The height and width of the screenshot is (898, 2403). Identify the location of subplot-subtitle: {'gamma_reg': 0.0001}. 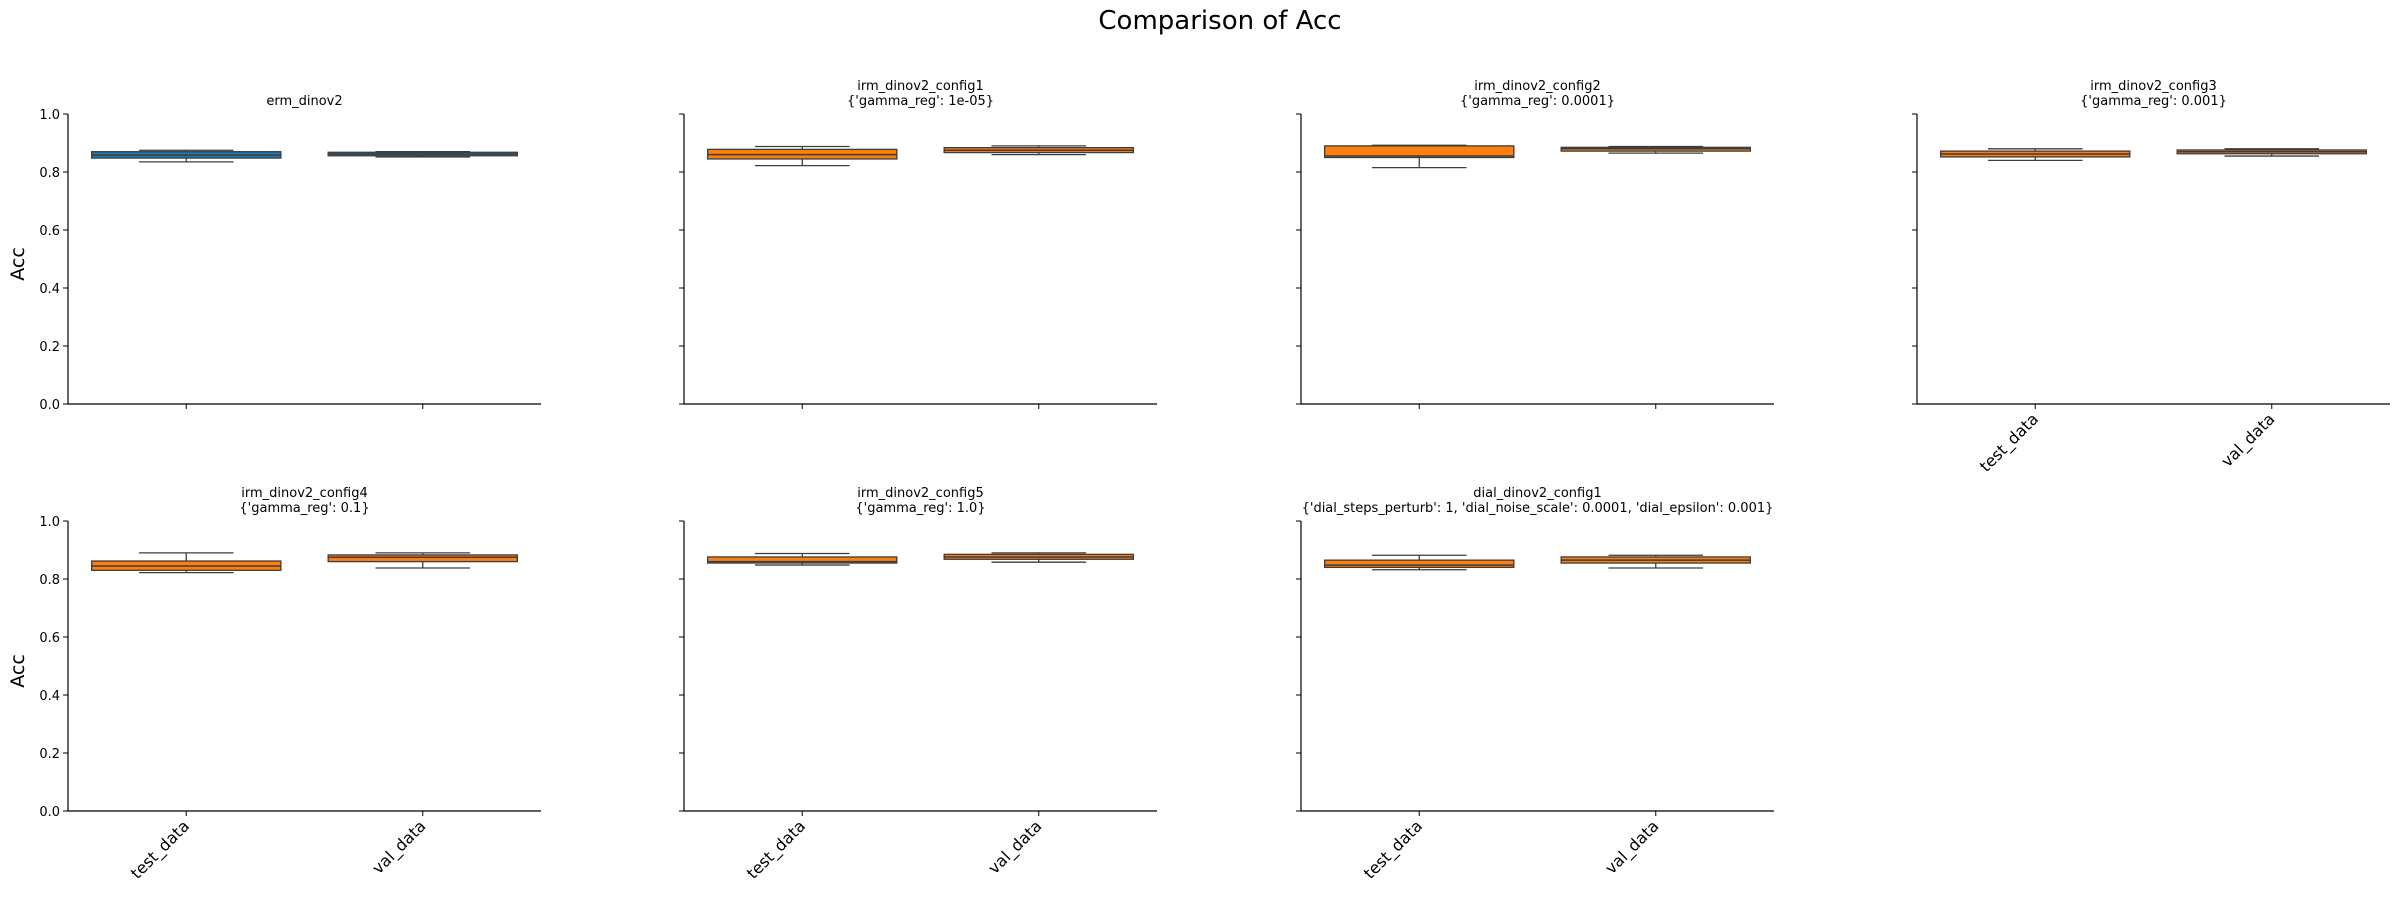
(1537, 101).